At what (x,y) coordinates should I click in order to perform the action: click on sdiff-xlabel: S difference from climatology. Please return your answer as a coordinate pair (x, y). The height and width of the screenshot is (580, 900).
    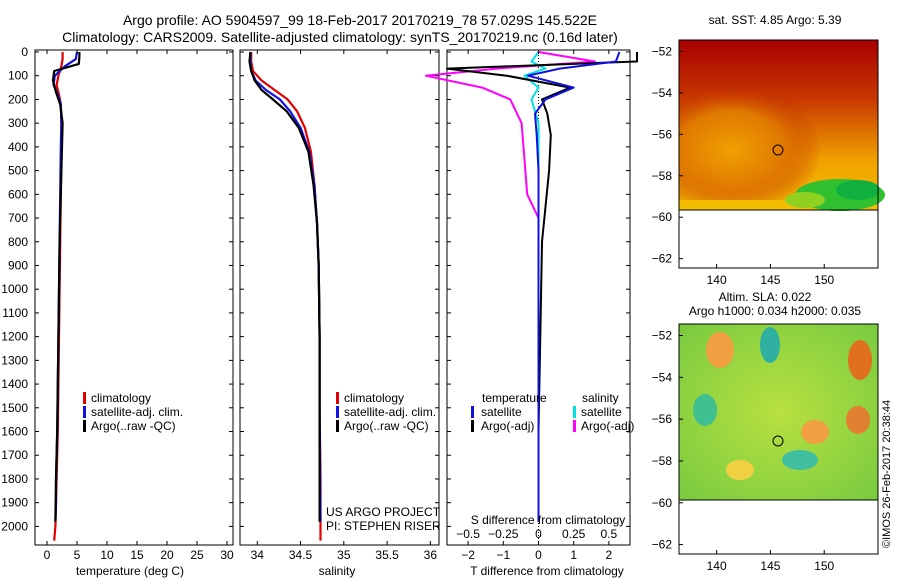
    Looking at the image, I should click on (548, 520).